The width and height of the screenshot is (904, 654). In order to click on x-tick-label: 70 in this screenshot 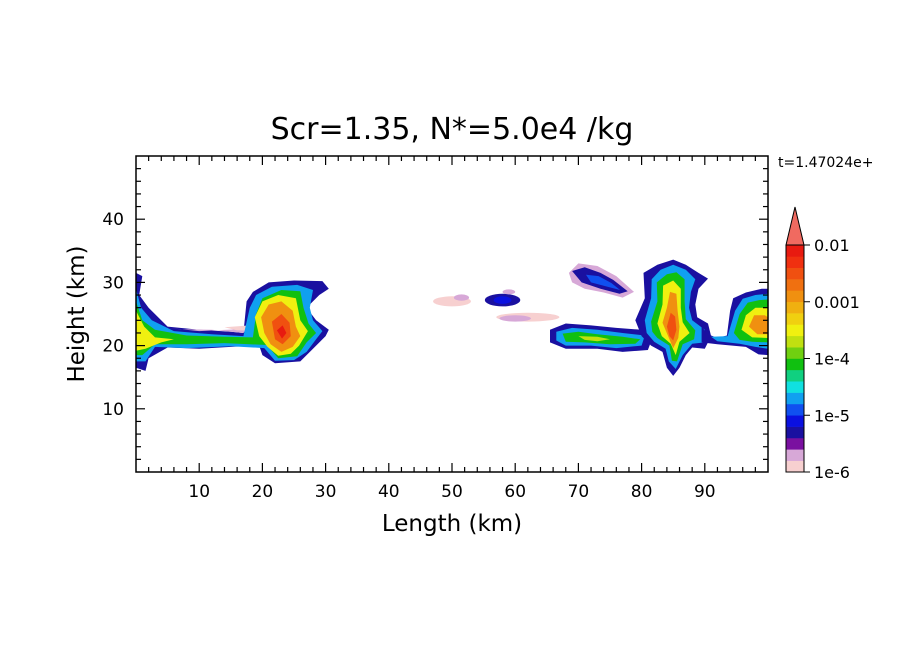, I will do `click(579, 492)`.